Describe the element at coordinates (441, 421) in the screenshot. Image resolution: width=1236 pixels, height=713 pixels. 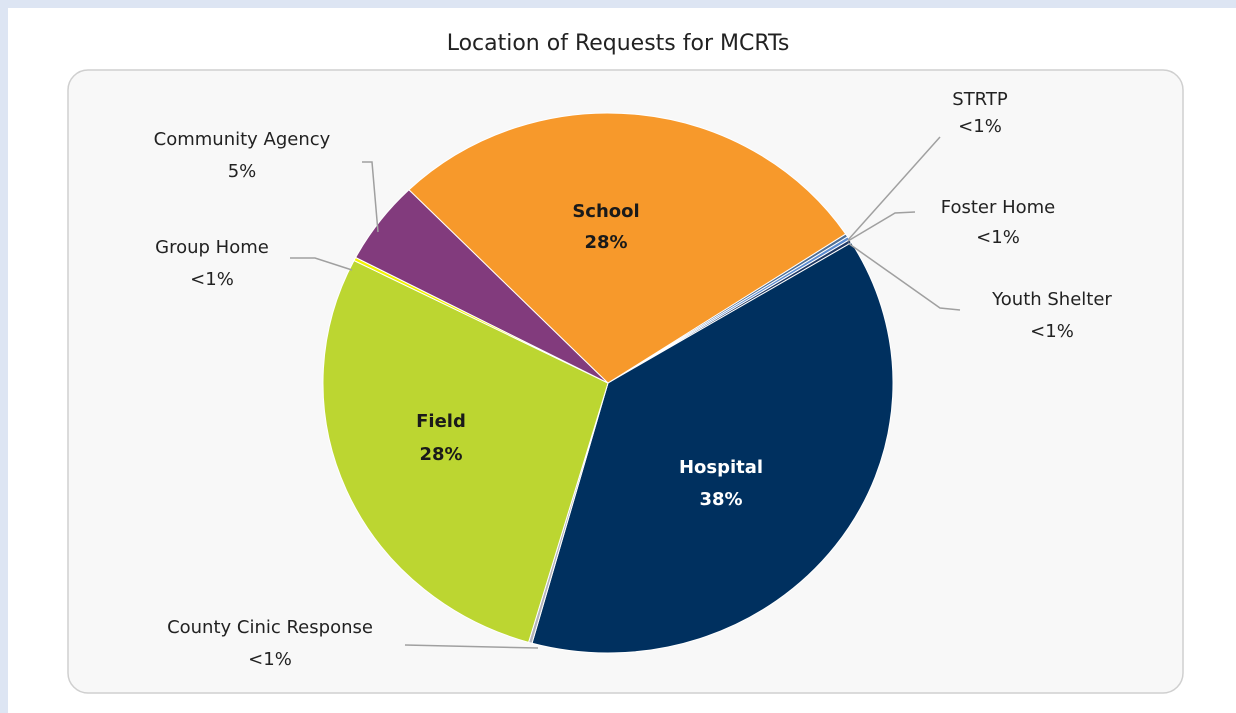
I see `slice-label: Field` at that location.